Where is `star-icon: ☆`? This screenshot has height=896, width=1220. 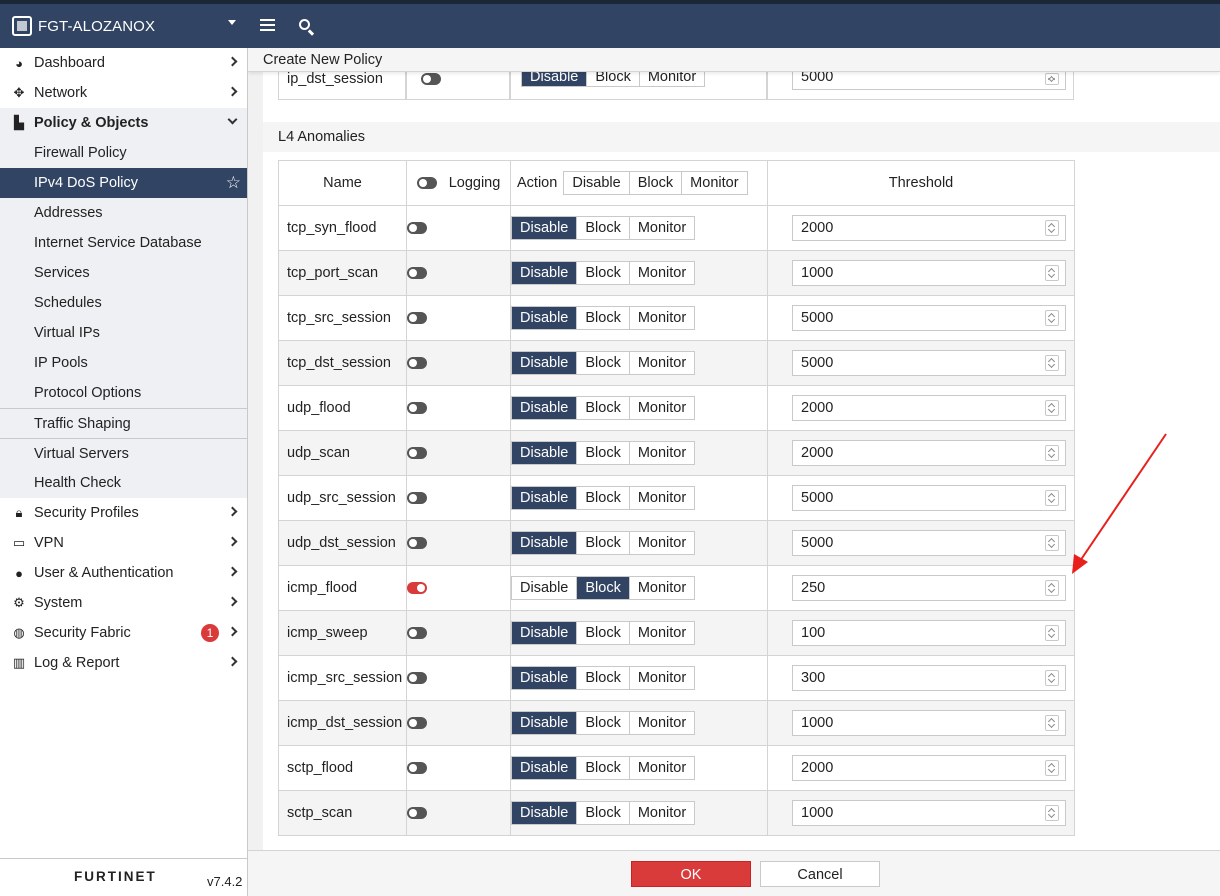 star-icon: ☆ is located at coordinates (233, 182).